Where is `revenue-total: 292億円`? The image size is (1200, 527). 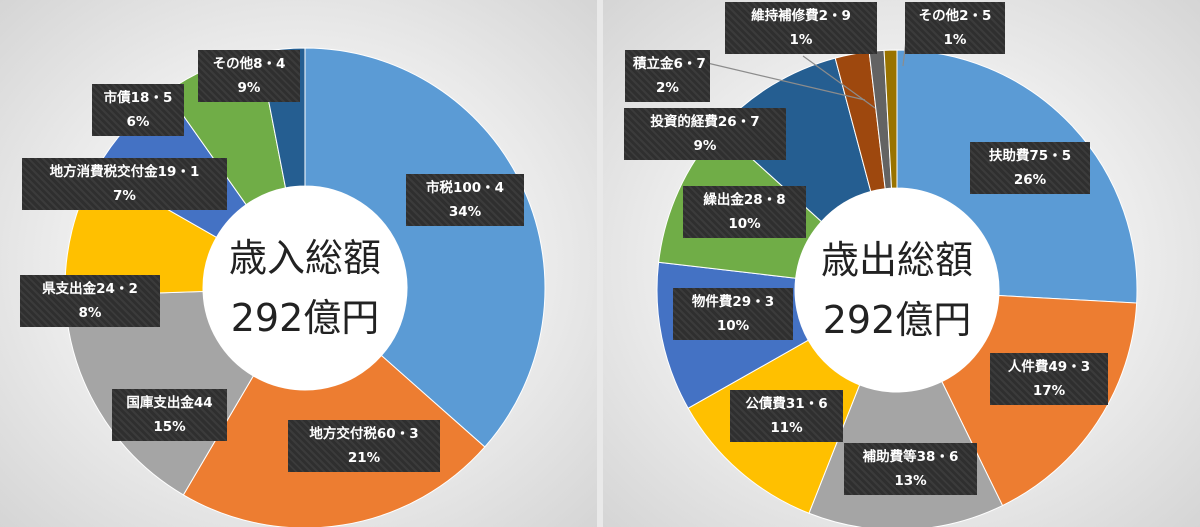
revenue-total: 292億円 is located at coordinates (305, 318).